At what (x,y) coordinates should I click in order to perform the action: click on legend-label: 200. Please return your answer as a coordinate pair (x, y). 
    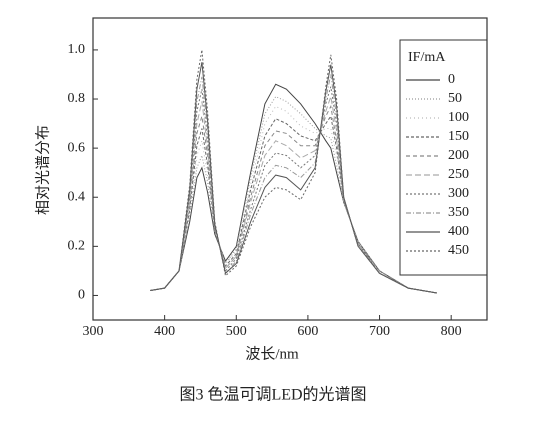
    Looking at the image, I should click on (458, 155).